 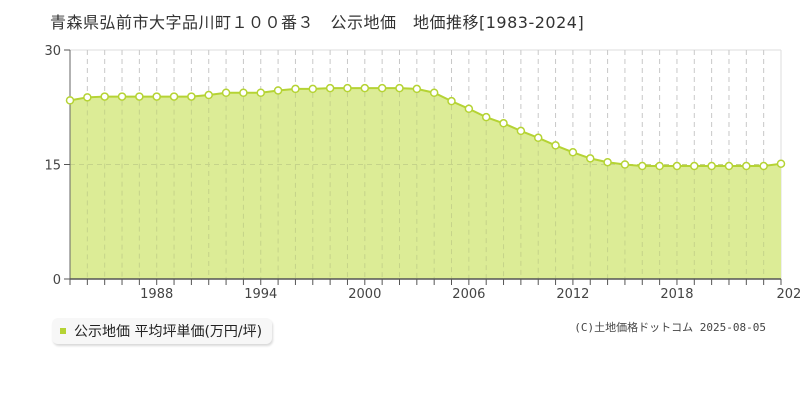 What do you see at coordinates (676, 293) in the screenshot?
I see `svg-text: 2018` at bounding box center [676, 293].